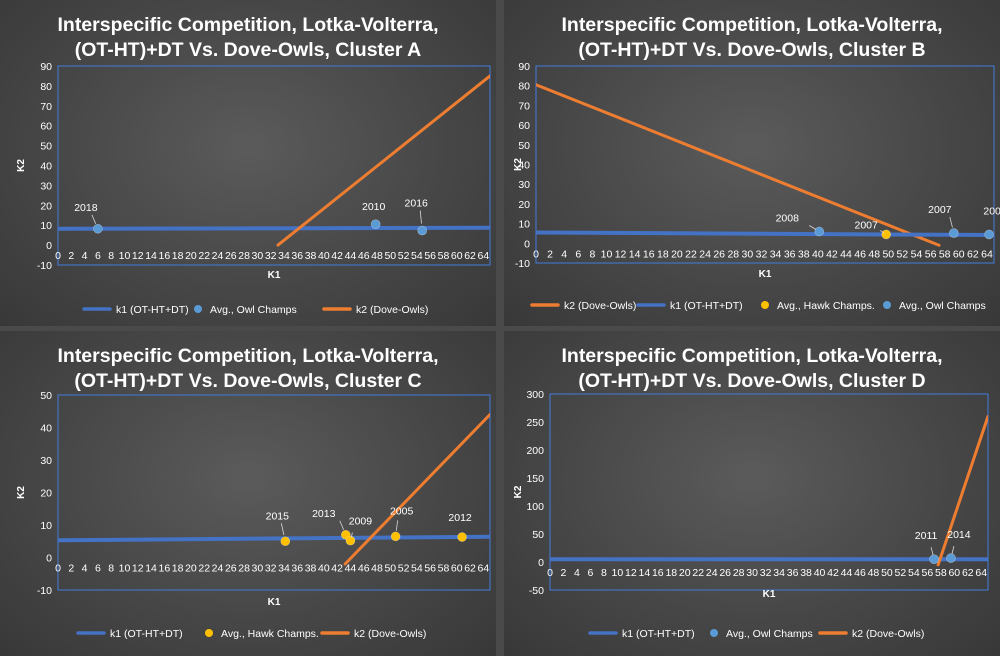  I want to click on x-tick-label: 56, so click(430, 569).